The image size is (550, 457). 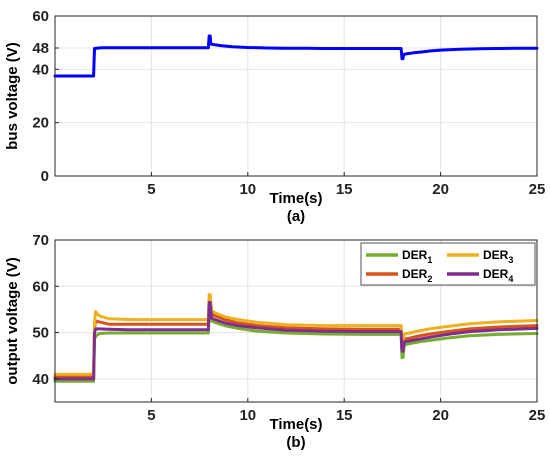 I want to click on legend-label-2: DER2, so click(x=417, y=275).